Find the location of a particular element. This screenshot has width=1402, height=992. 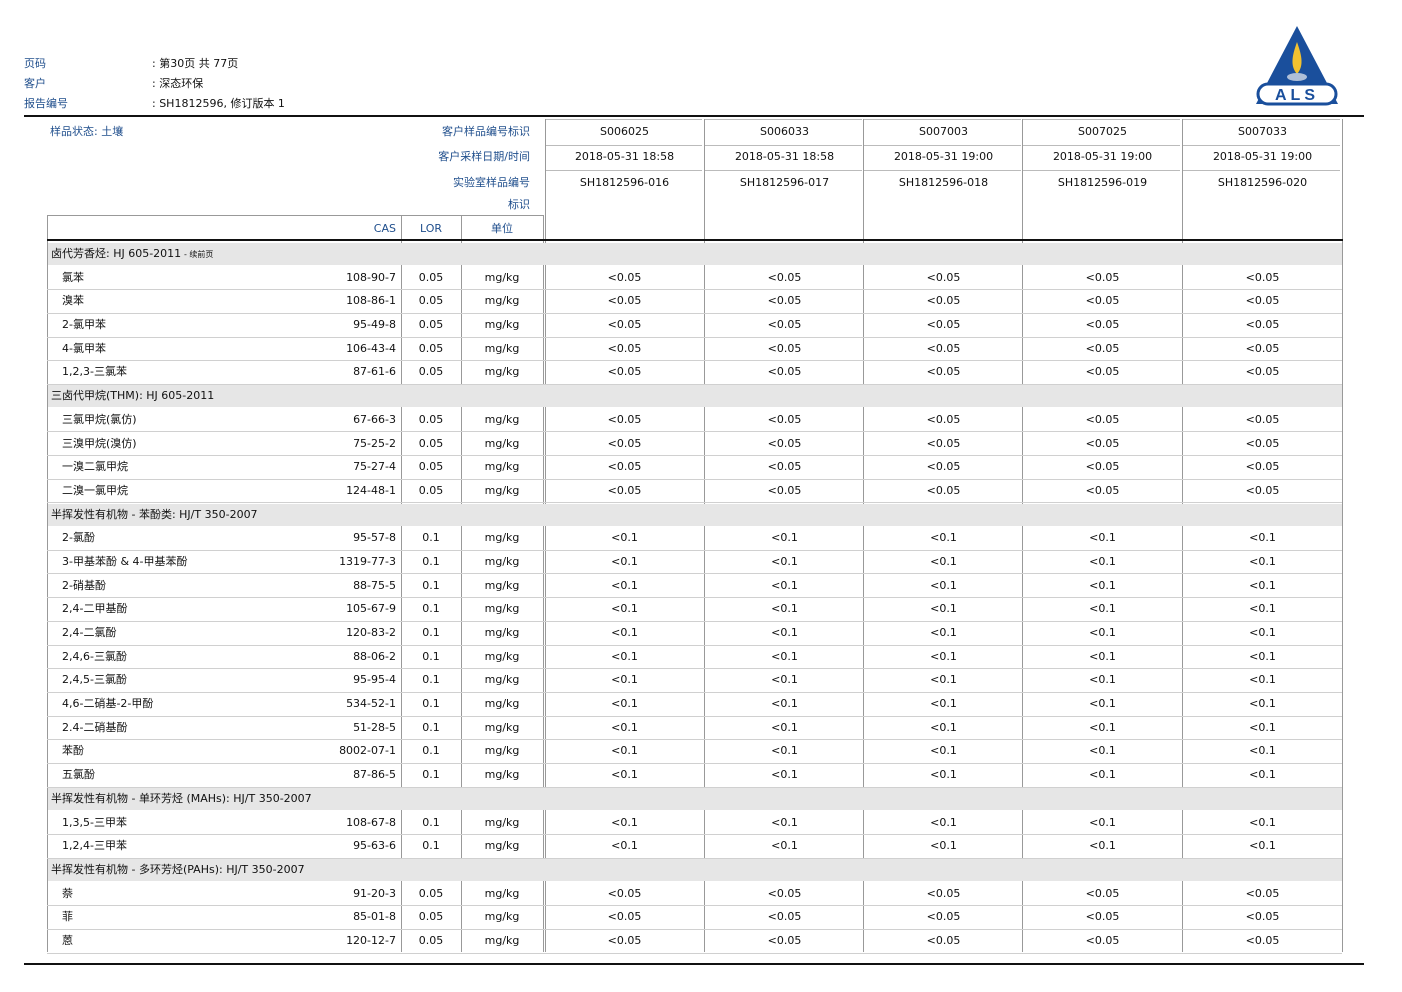

analyte-name: 一溴二氯甲烷 is located at coordinates (95, 467).